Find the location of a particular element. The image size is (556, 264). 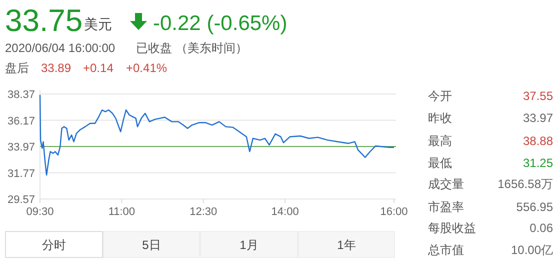

text: 1656.58万 is located at coordinates (525, 184).